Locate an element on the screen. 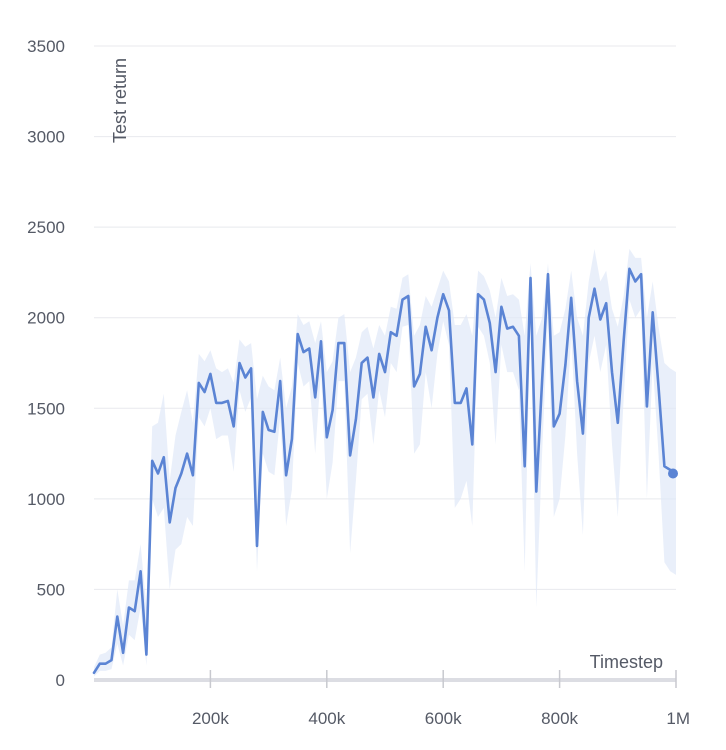 This screenshot has width=726, height=750. y-tick-label-3: 1500 is located at coordinates (46, 408).